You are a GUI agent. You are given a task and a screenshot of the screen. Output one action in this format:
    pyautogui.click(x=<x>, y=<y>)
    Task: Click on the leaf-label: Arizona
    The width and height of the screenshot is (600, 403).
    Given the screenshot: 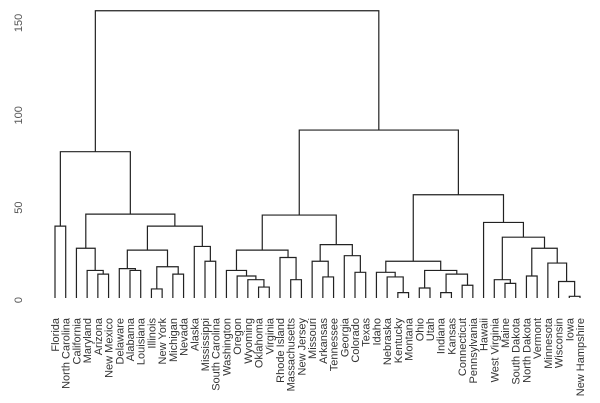 What is the action you would take?
    pyautogui.click(x=99, y=336)
    